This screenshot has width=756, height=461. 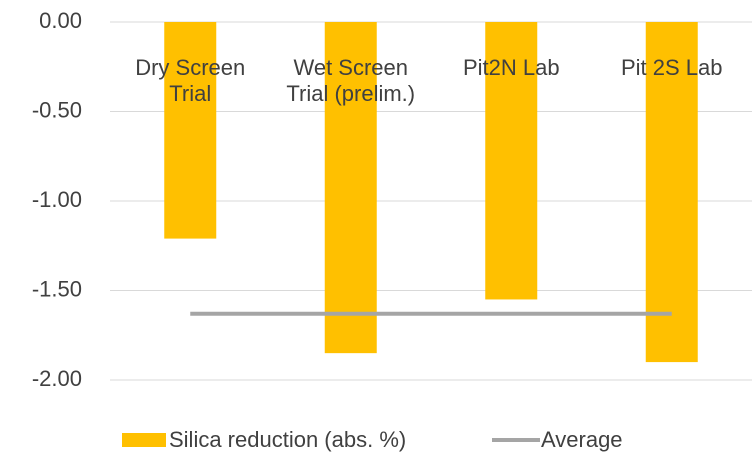 I want to click on y-tick-label: 0.00, so click(x=60, y=20).